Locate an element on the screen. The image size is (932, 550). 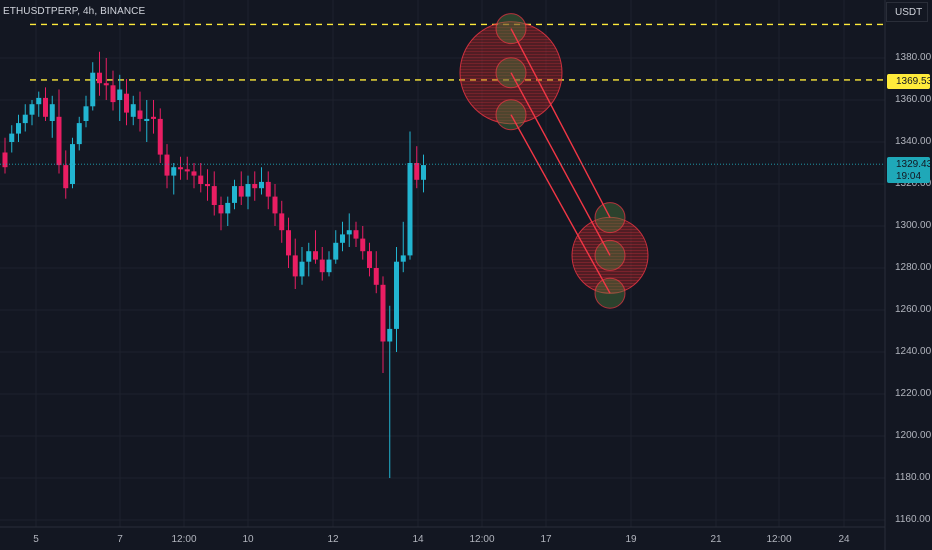
price-tick-label: 1160.00 is located at coordinates (913, 519).